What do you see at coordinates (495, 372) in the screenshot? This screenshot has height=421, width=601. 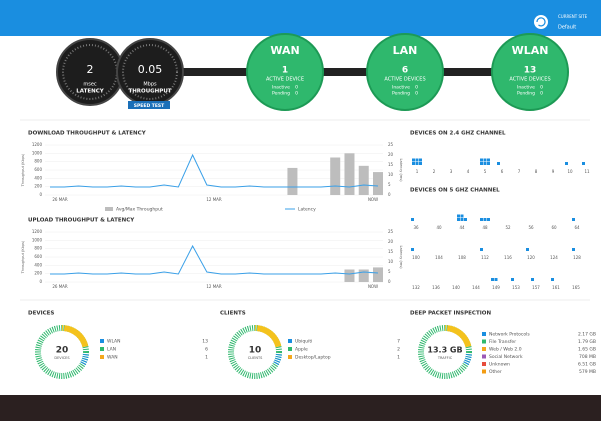 I see `legend-label: Other` at bounding box center [495, 372].